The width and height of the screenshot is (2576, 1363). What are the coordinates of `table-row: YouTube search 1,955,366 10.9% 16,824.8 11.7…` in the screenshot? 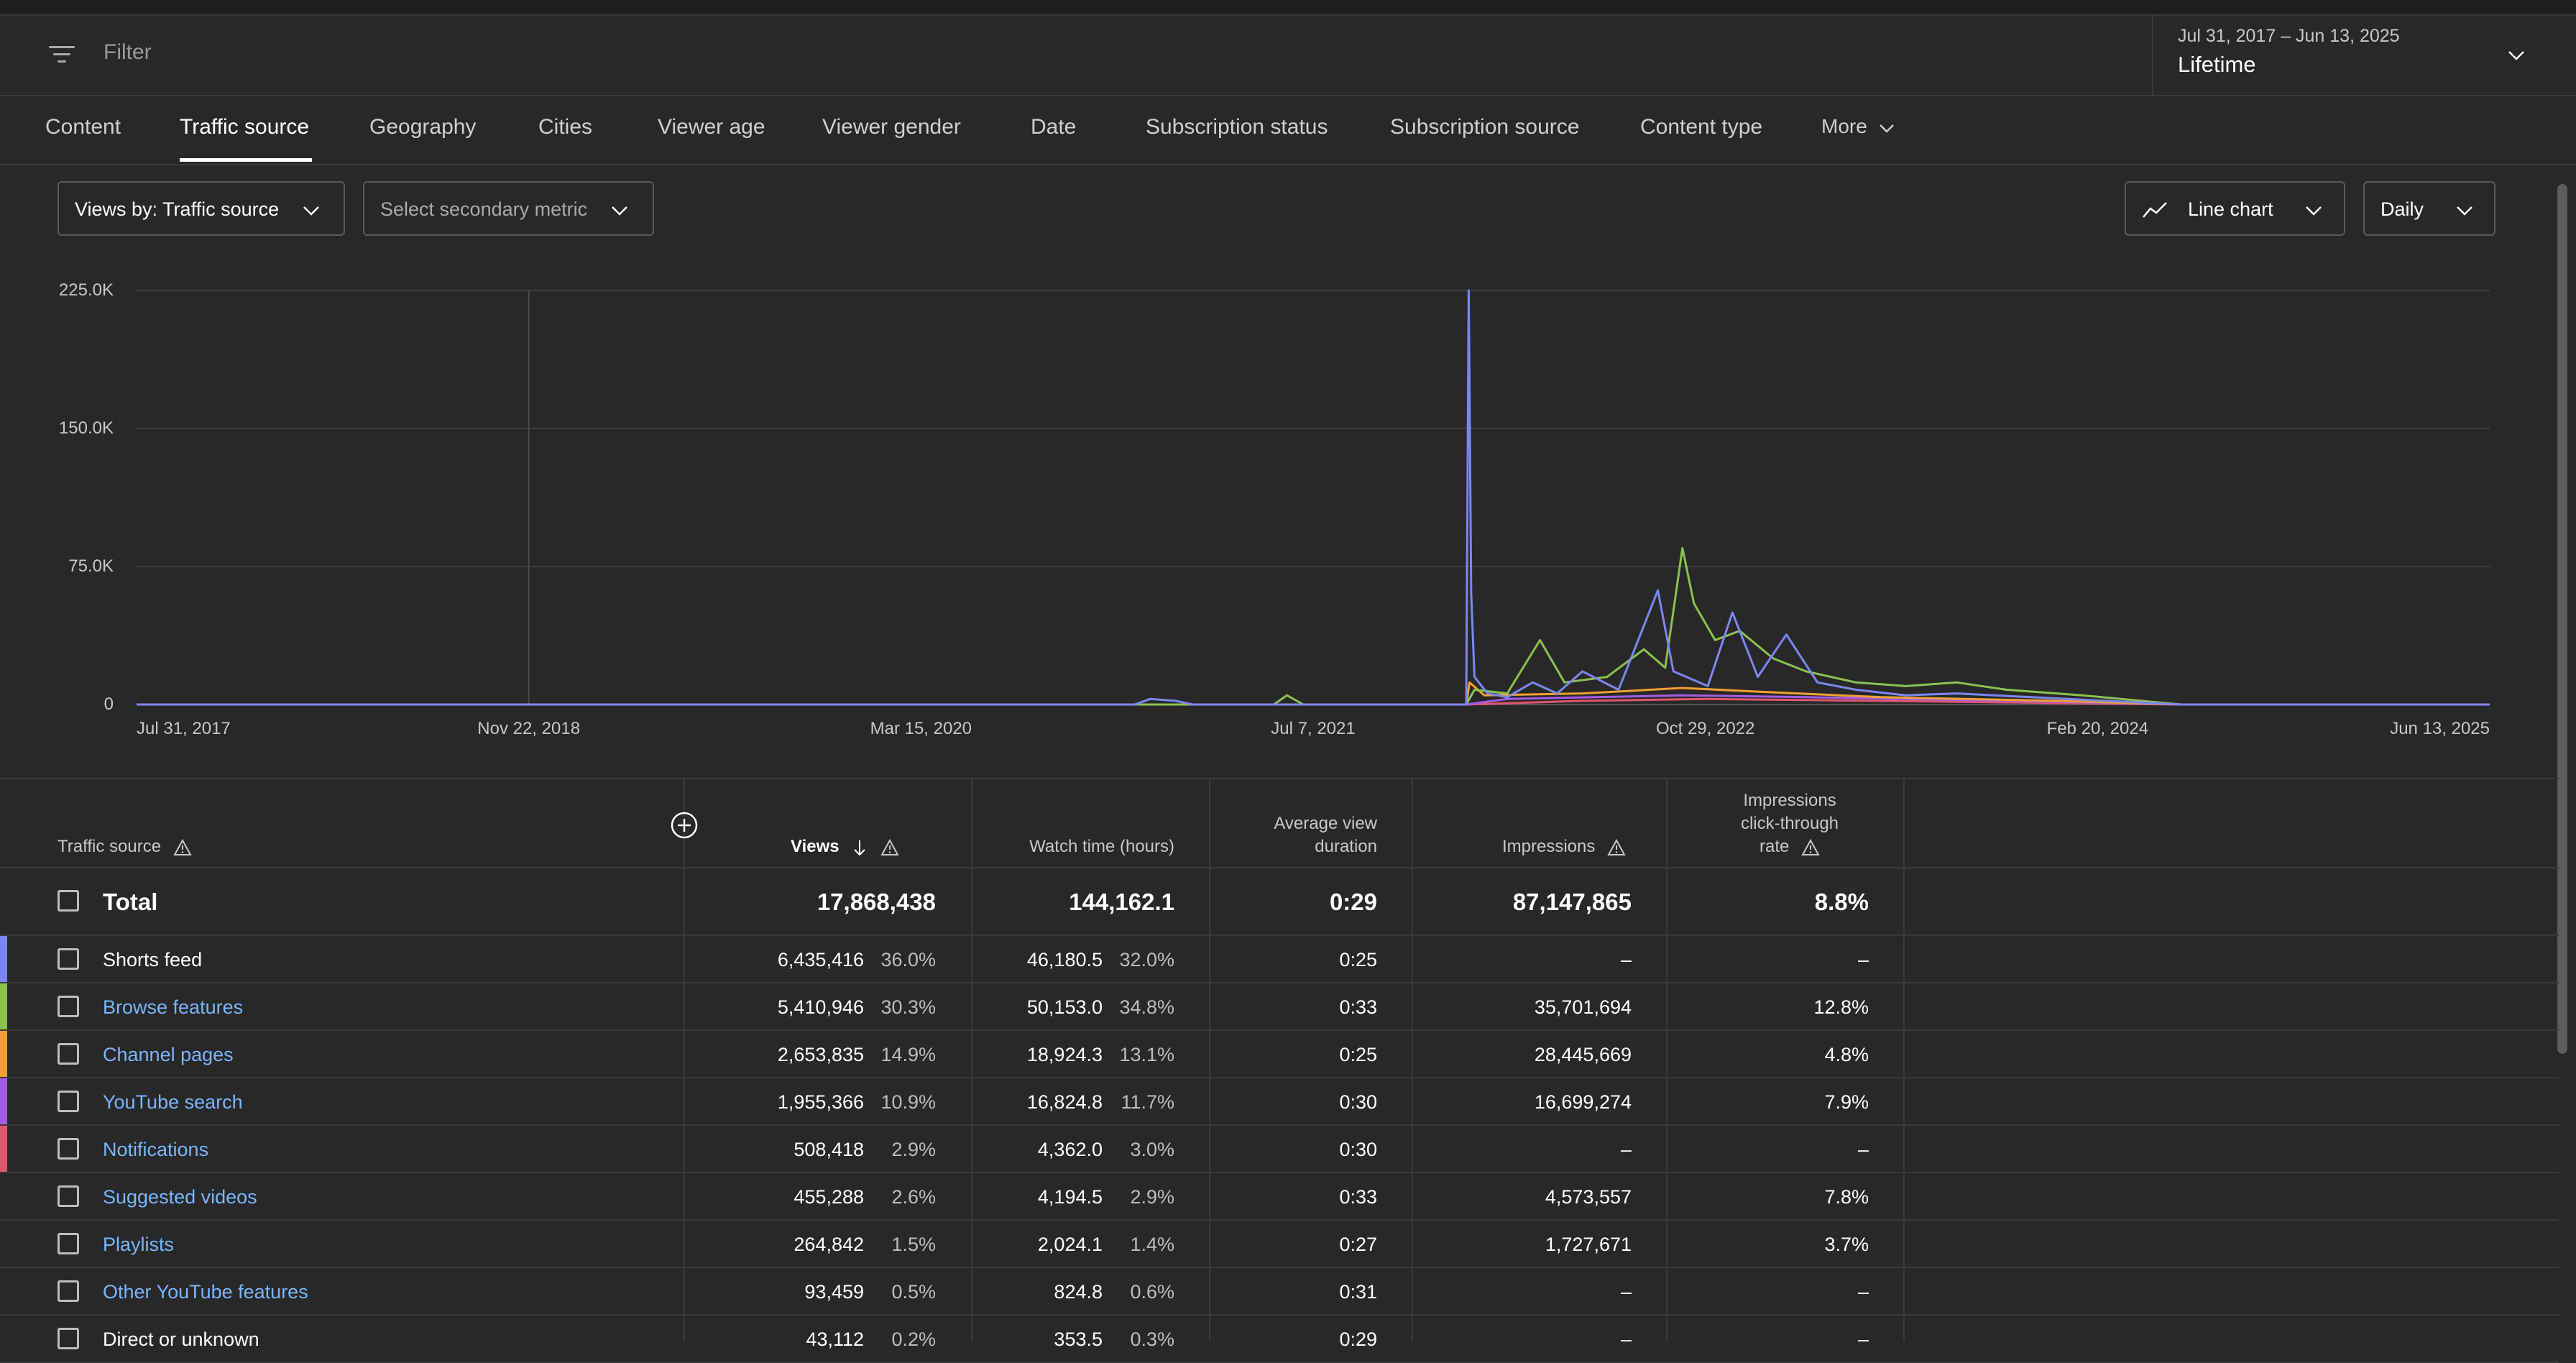 It's located at (1279, 1102).